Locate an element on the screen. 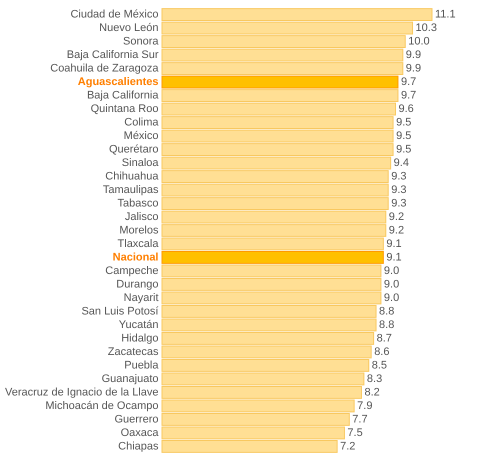 The height and width of the screenshot is (465, 484). y-tick-label: Puebla is located at coordinates (142, 365).